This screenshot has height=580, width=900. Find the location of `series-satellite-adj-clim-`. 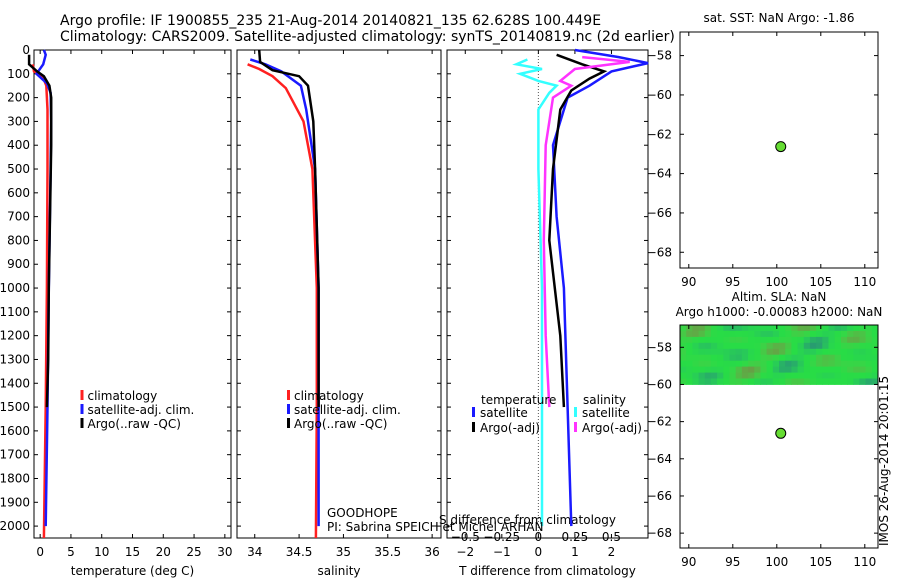

series-satellite-adj-clim- is located at coordinates (284, 292).